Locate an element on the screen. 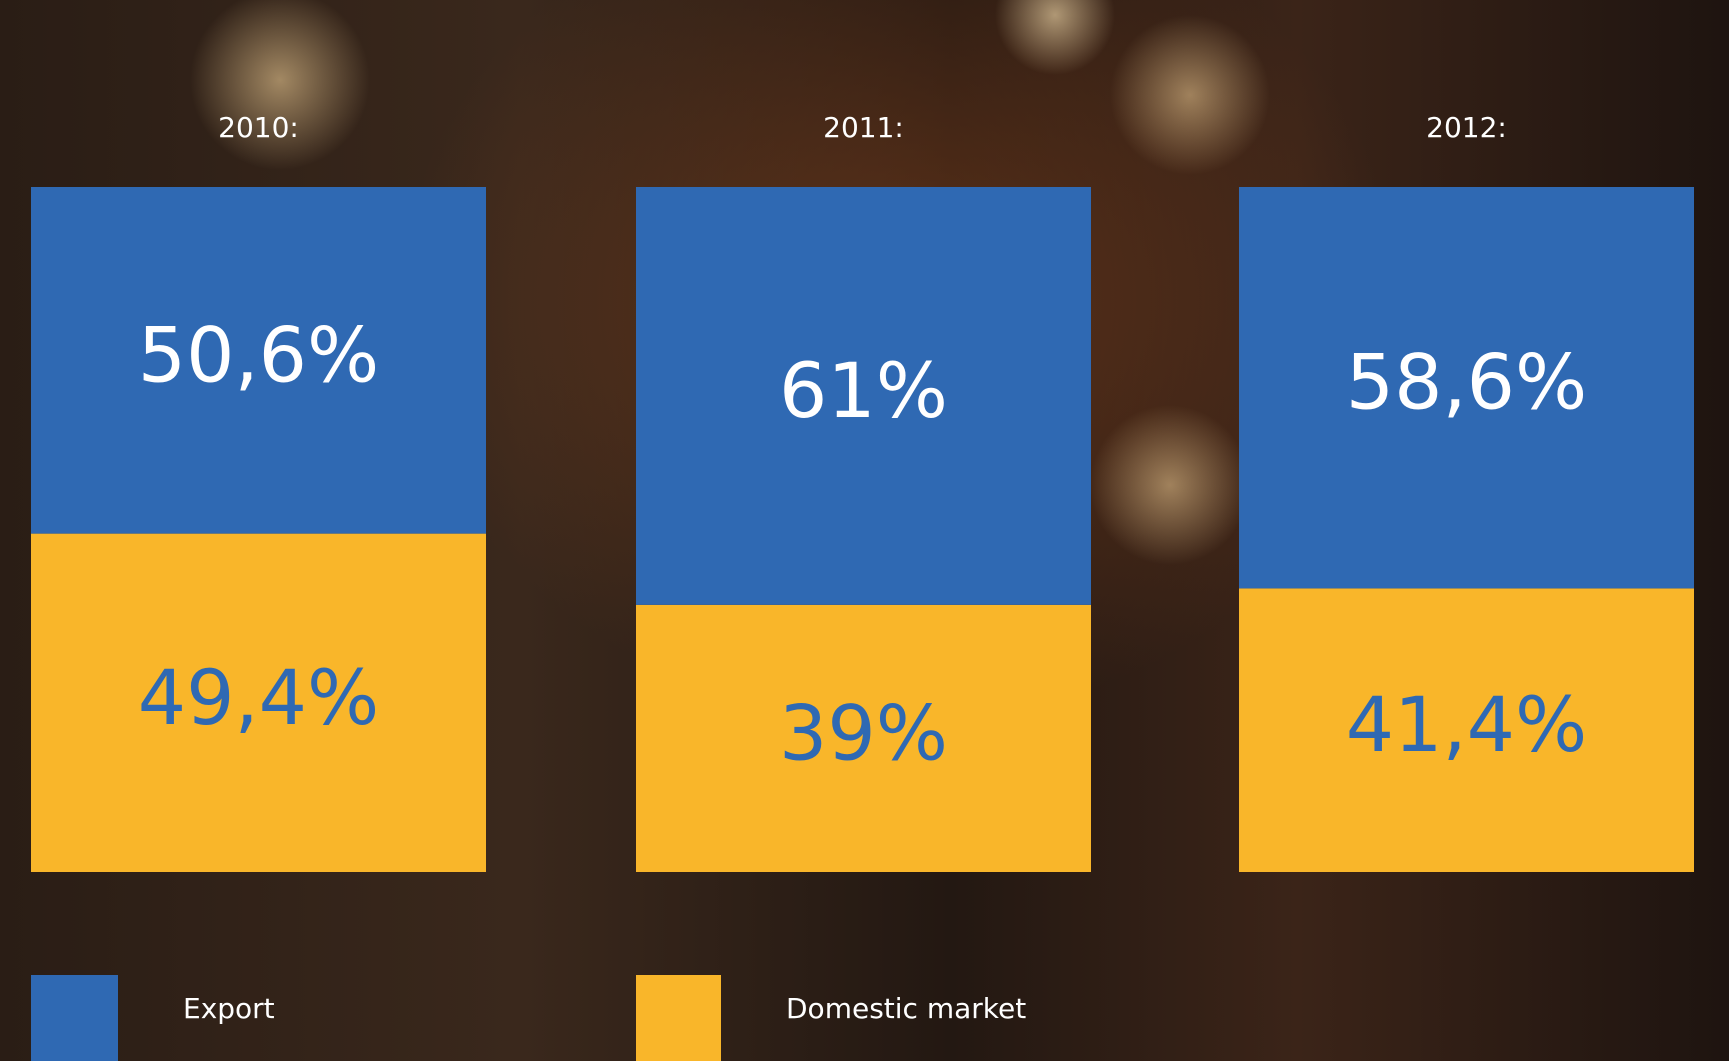 This screenshot has height=1061, width=1729. category-label: 2012: is located at coordinates (1466, 127).